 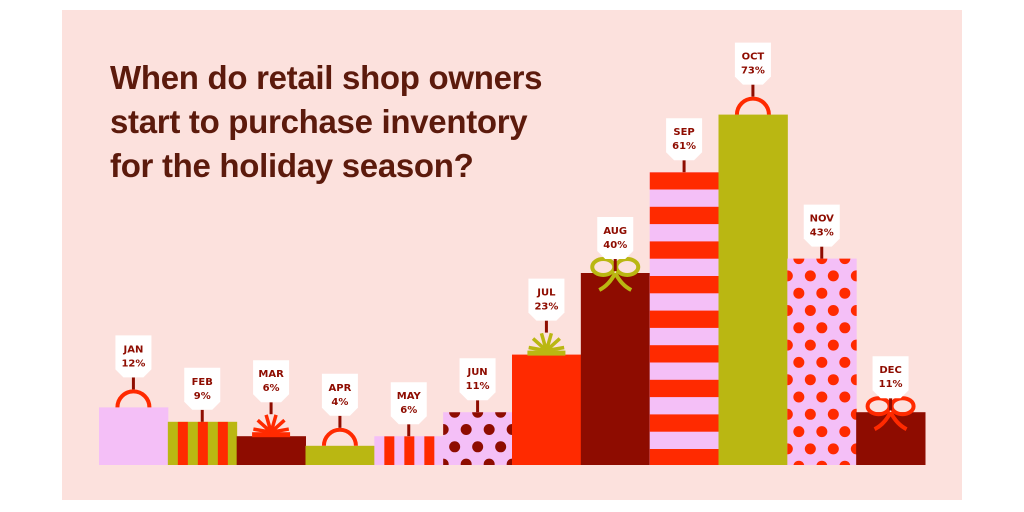 I want to click on burst-ray, so click(x=280, y=430).